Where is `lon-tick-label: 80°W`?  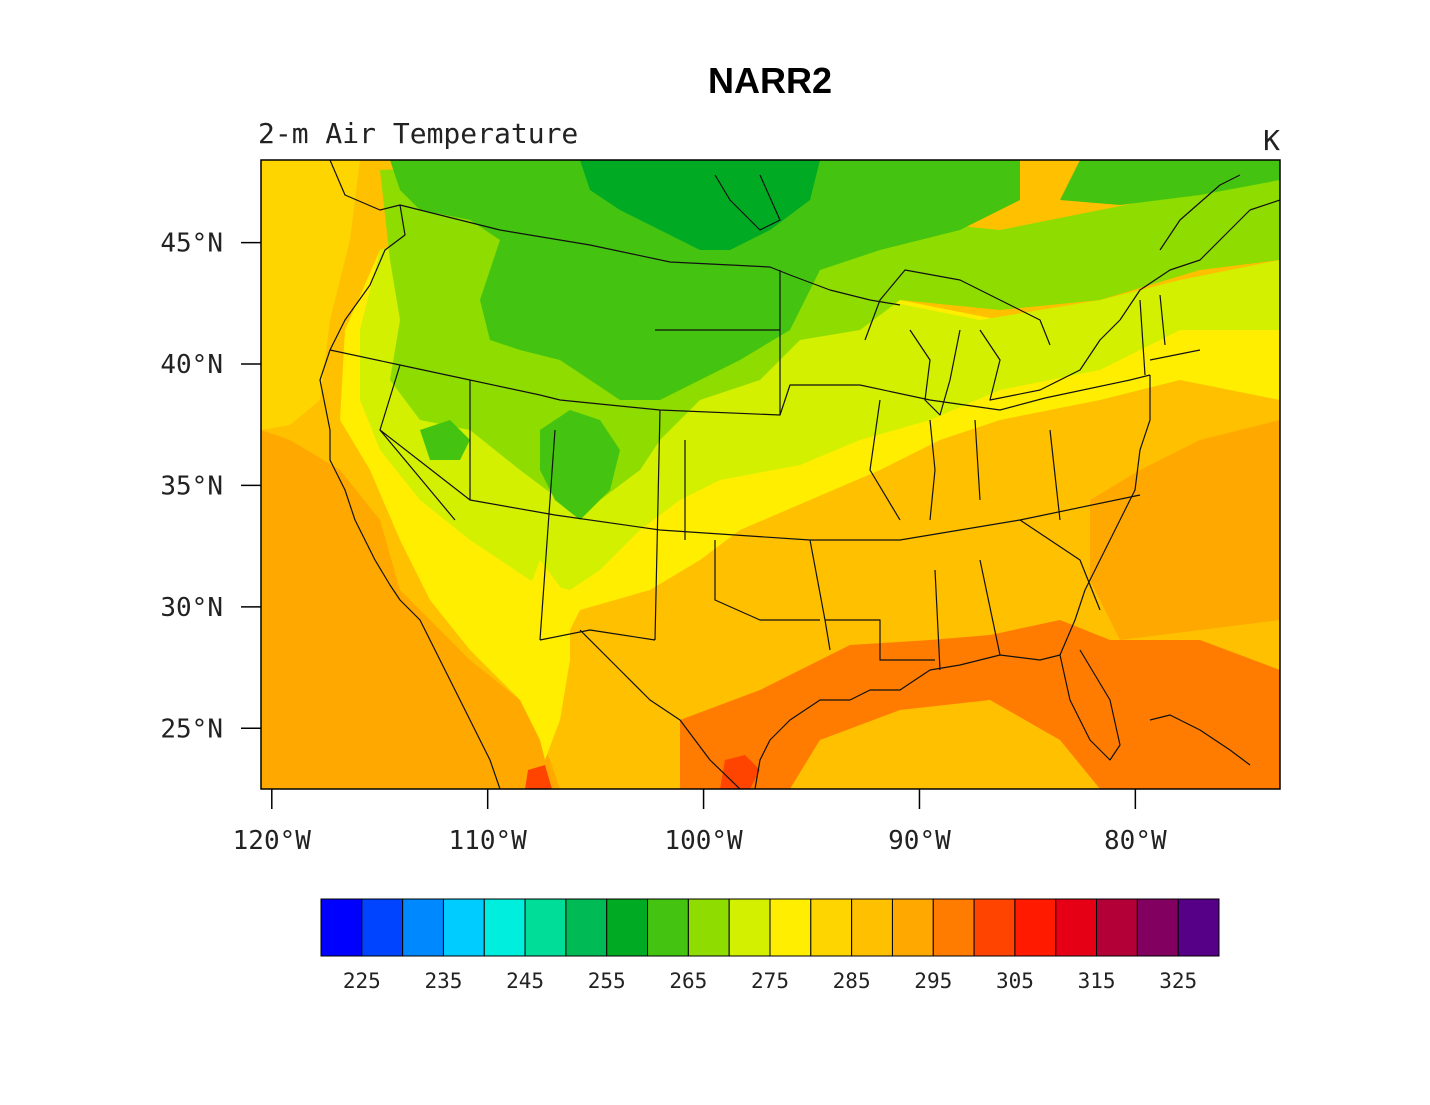 lon-tick-label: 80°W is located at coordinates (1135, 841).